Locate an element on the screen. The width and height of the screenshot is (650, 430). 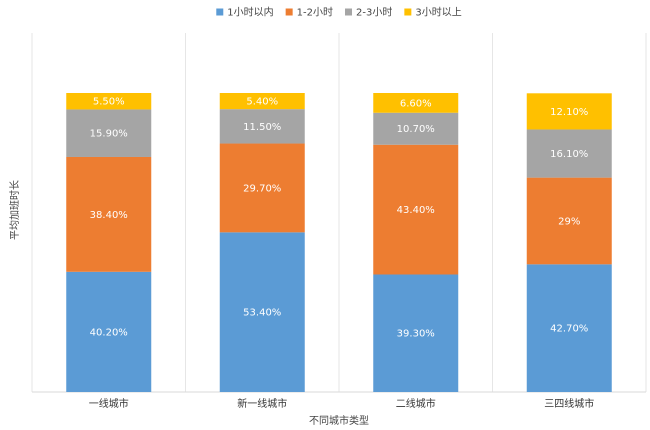
data-label: 39.30% is located at coordinates (416, 334).